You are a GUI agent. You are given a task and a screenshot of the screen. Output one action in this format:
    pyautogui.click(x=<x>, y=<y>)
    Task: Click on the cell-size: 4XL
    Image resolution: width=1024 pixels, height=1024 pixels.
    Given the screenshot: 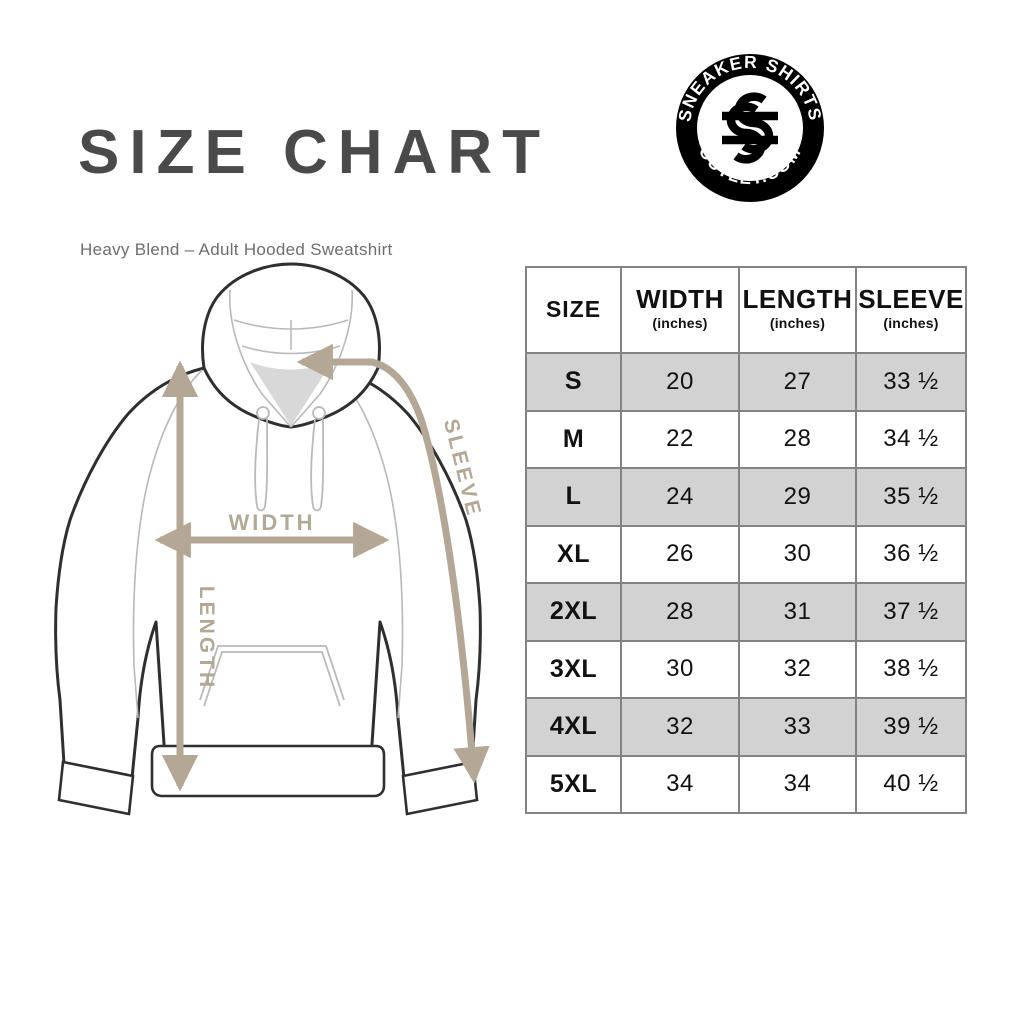 What is the action you would take?
    pyautogui.click(x=573, y=727)
    